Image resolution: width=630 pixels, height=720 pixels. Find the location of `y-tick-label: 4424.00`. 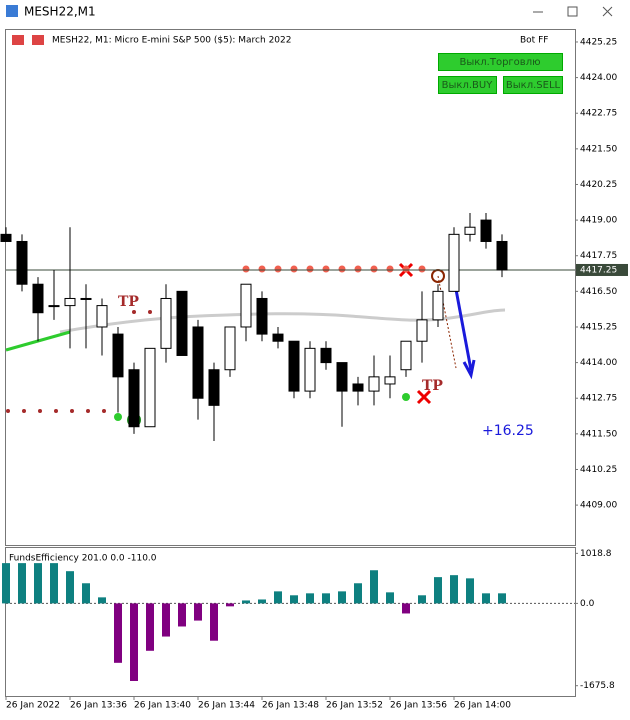

y-tick-label: 4424.00 is located at coordinates (598, 78).